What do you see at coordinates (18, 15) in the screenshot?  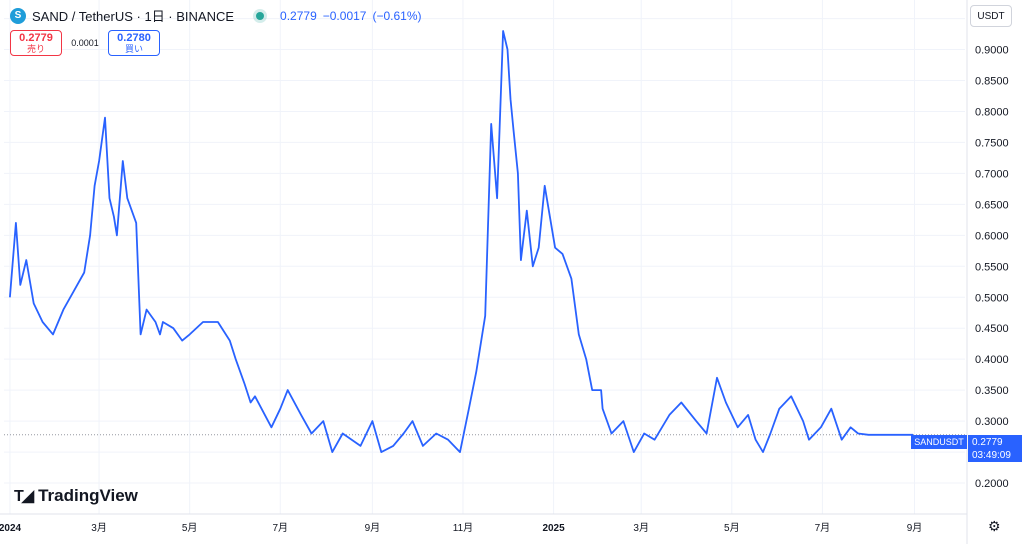 I see `sand-coin-icon: S` at bounding box center [18, 15].